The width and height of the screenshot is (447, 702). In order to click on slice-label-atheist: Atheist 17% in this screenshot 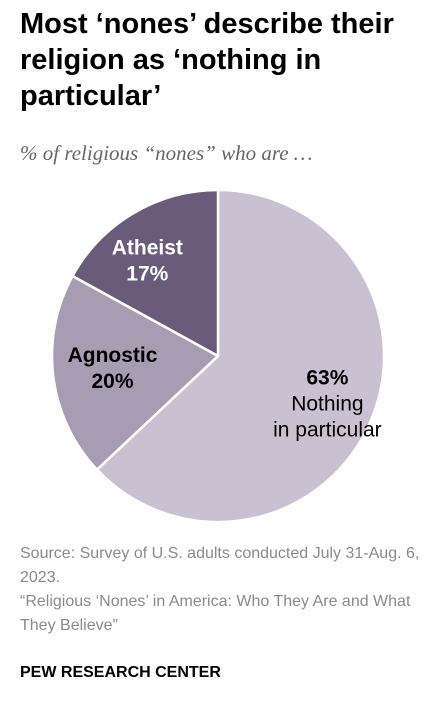, I will do `click(147, 260)`.